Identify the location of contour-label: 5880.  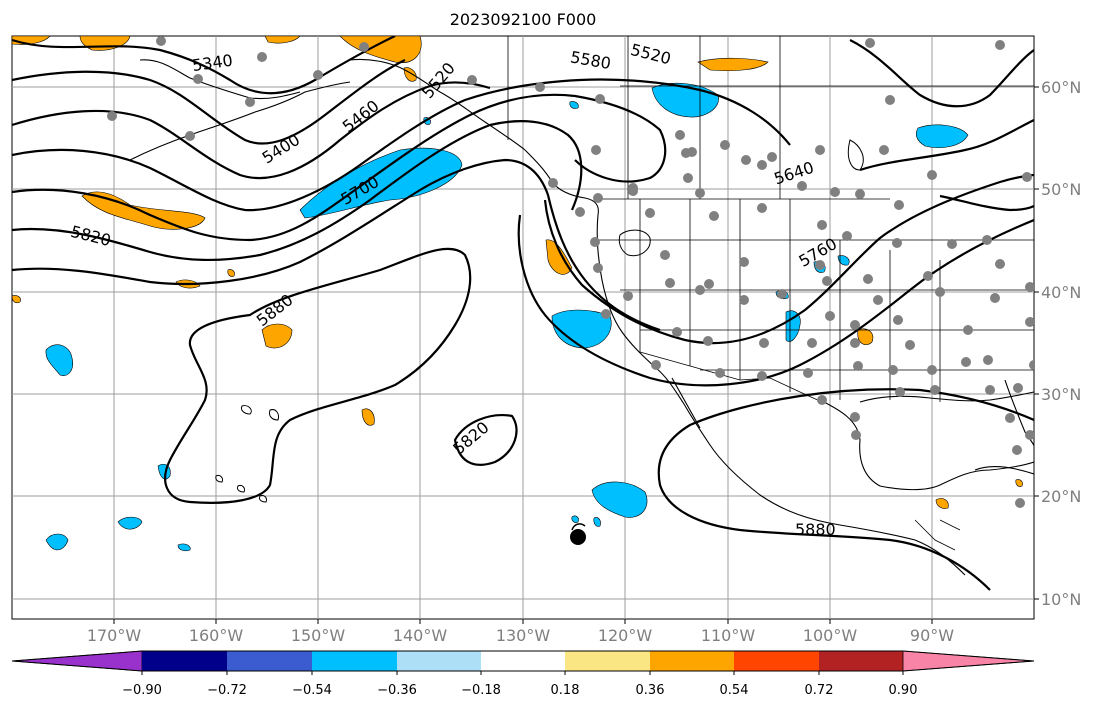
(815, 529).